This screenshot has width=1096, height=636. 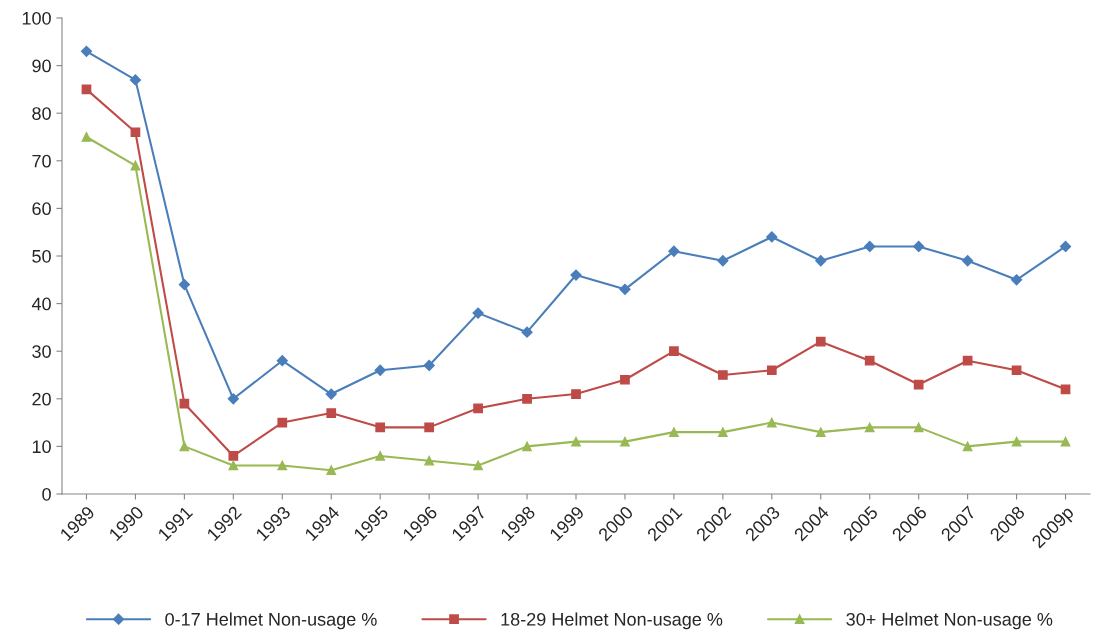 I want to click on y-tick-label: 70, so click(x=41, y=161).